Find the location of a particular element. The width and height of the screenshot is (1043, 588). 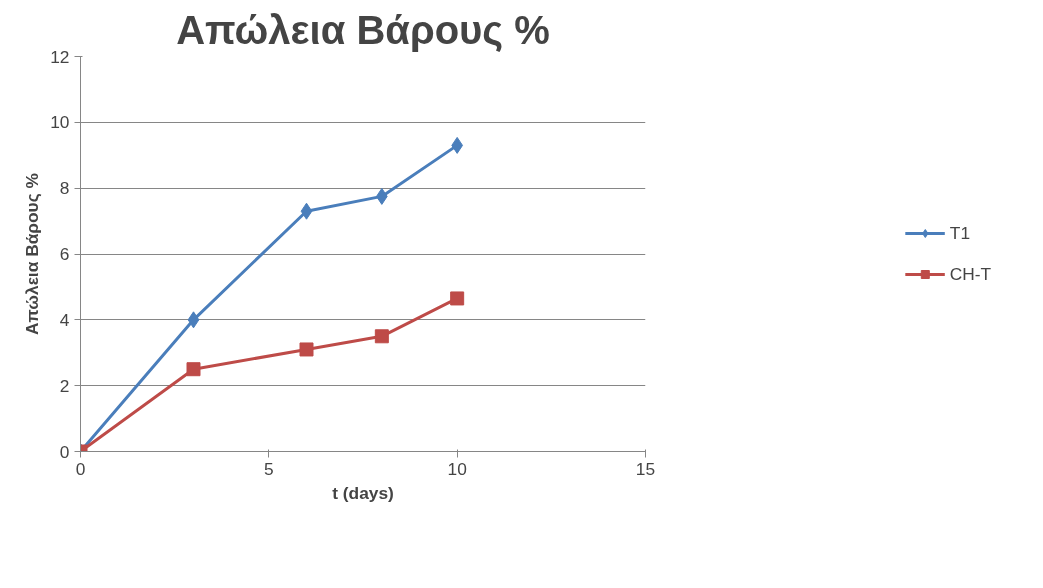

chart-title: Απώλεια Βάρους % is located at coordinates (363, 30).